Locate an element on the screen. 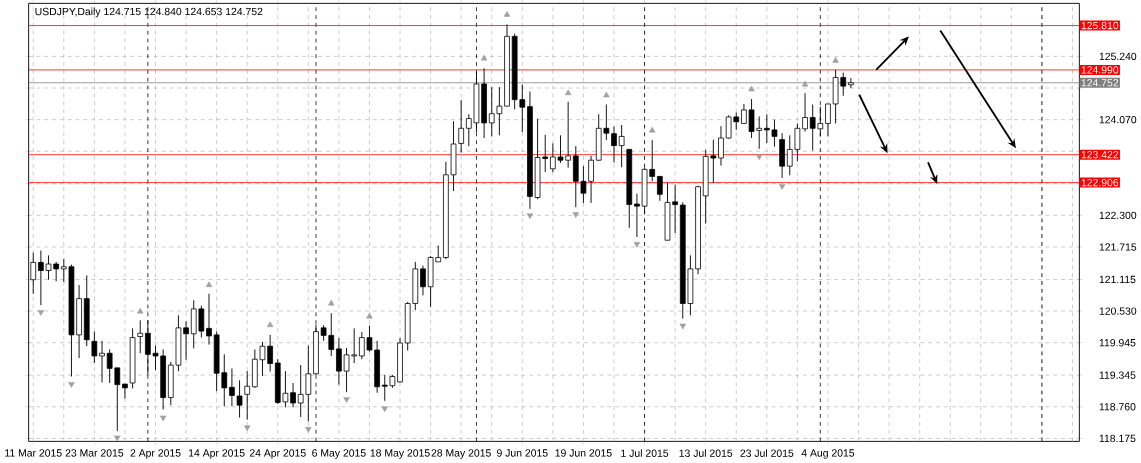 This screenshot has width=1141, height=463. x-tick-label: 18 May 2015 is located at coordinates (400, 454).